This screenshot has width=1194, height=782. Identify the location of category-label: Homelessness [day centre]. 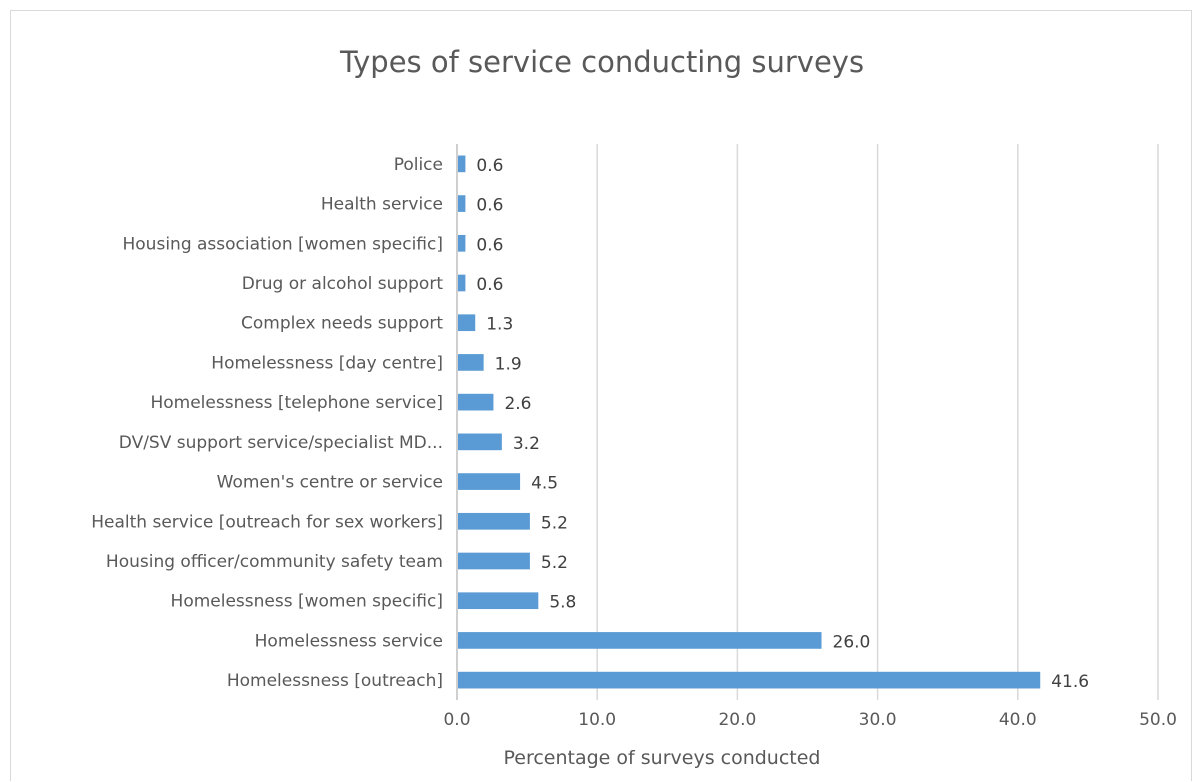
(327, 363).